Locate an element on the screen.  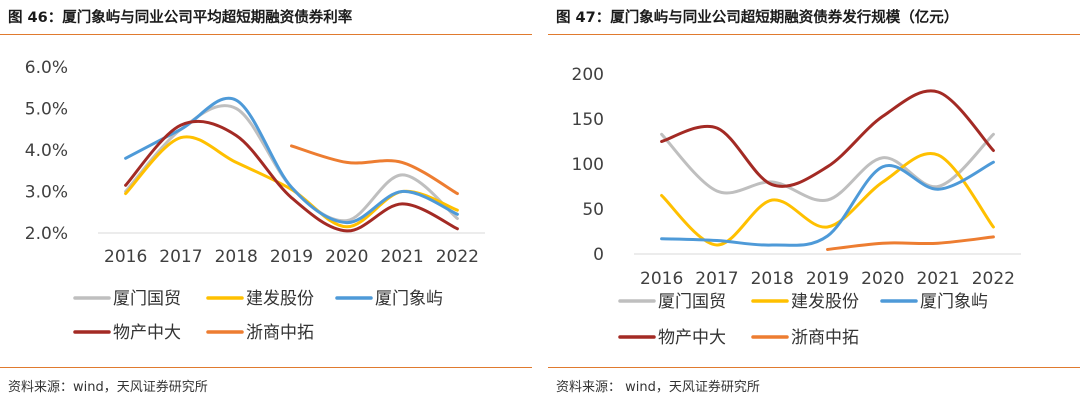
y-tick-label: 200 is located at coordinates (588, 75).